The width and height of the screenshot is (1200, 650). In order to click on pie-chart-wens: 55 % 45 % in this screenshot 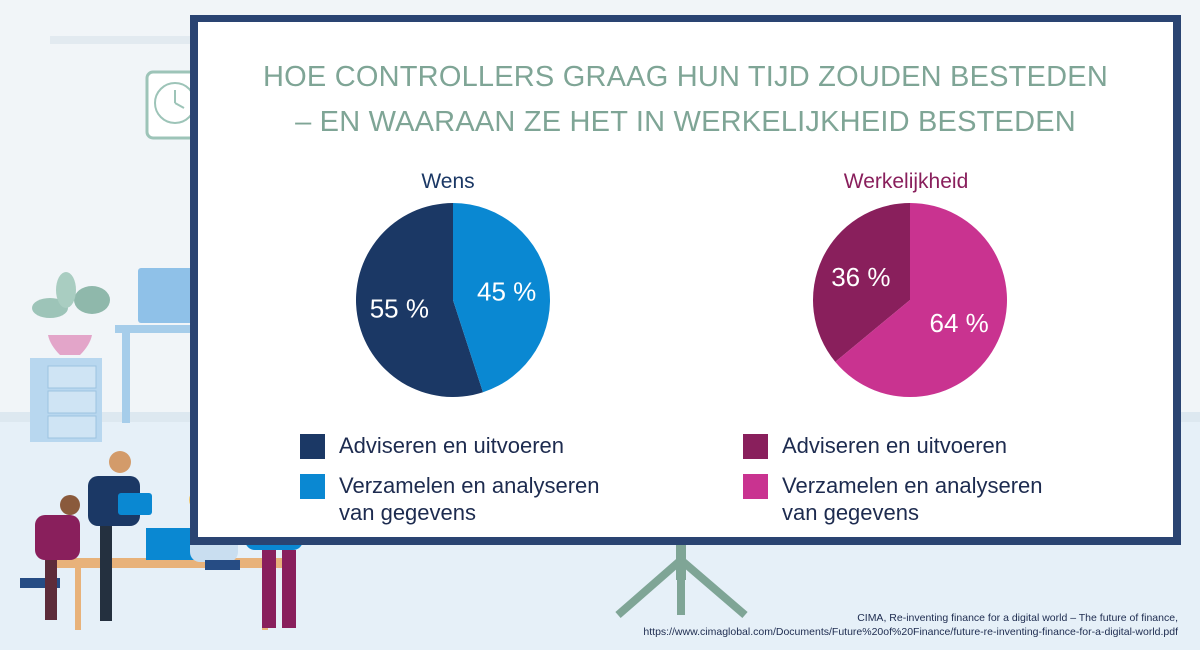, I will do `click(453, 300)`.